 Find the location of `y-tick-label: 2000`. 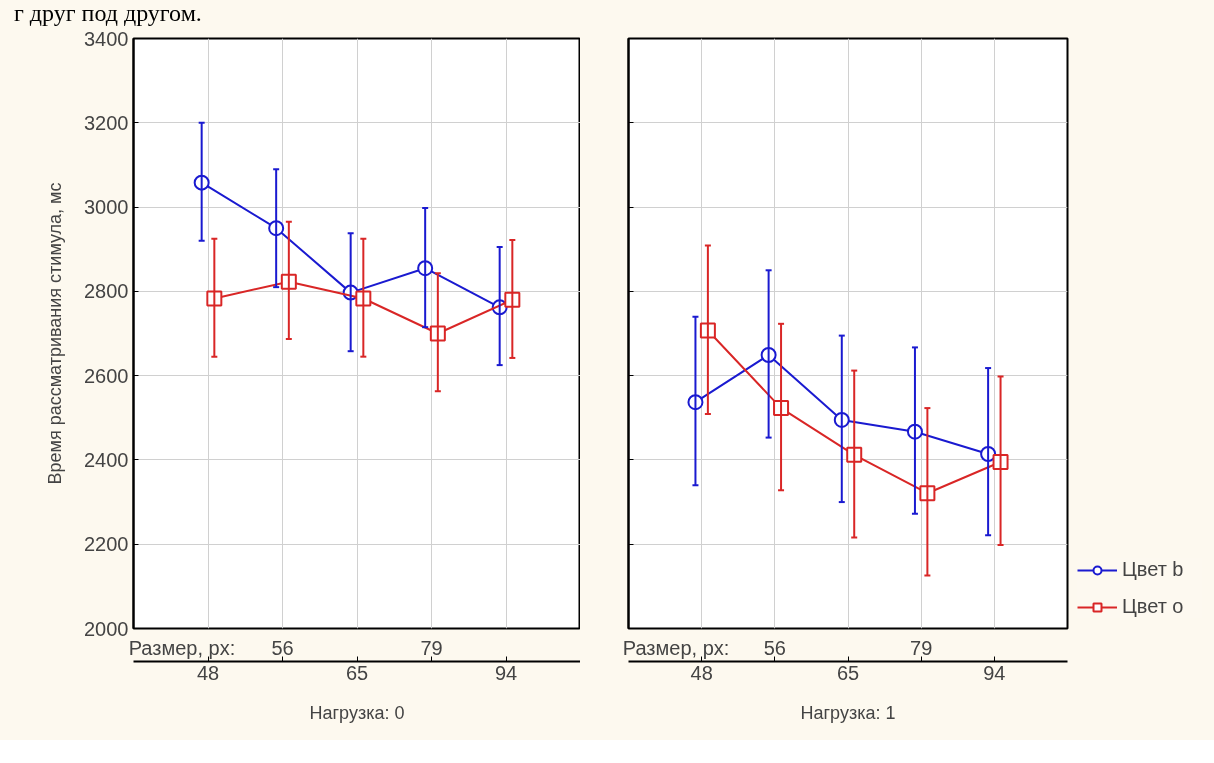

y-tick-label: 2000 is located at coordinates (106, 628).